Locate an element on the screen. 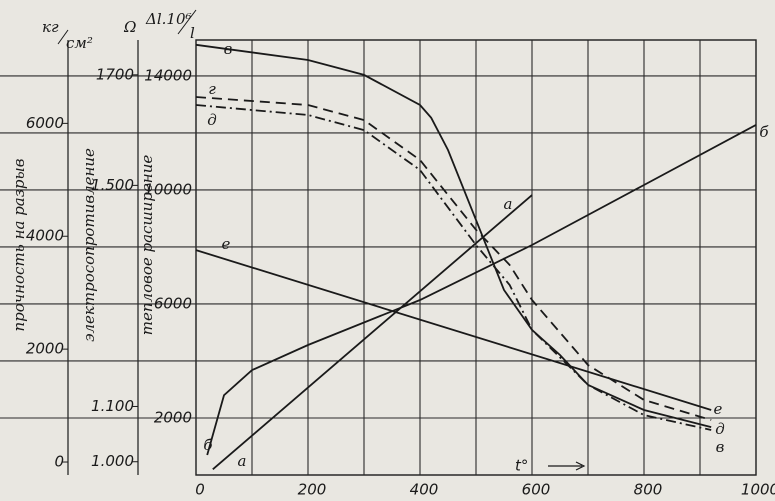  y3-axis-title: электросопротивление is located at coordinates (89, 245).